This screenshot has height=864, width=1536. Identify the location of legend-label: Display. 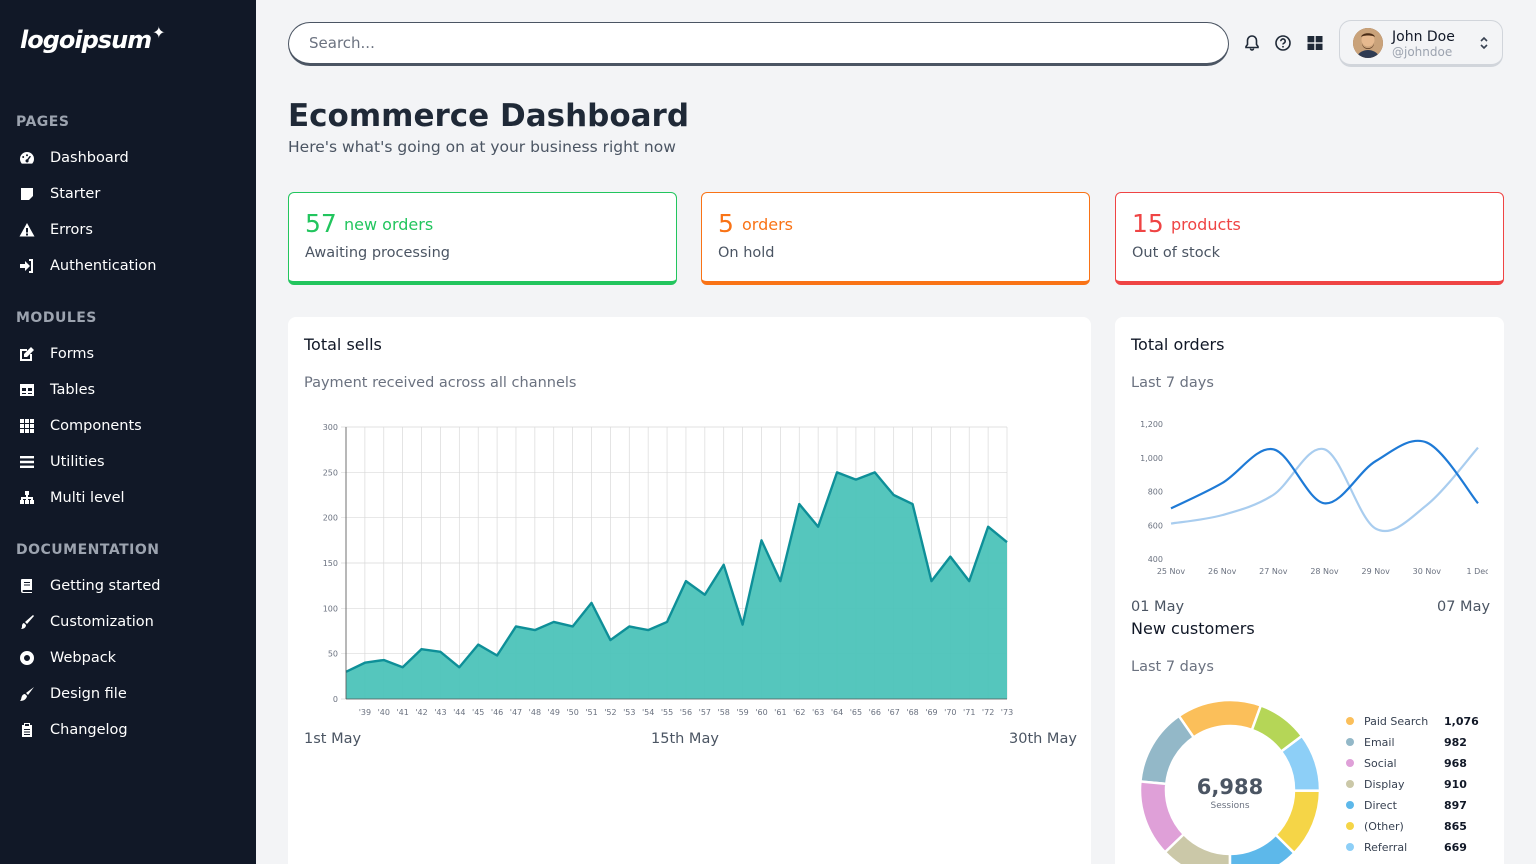
(1384, 784).